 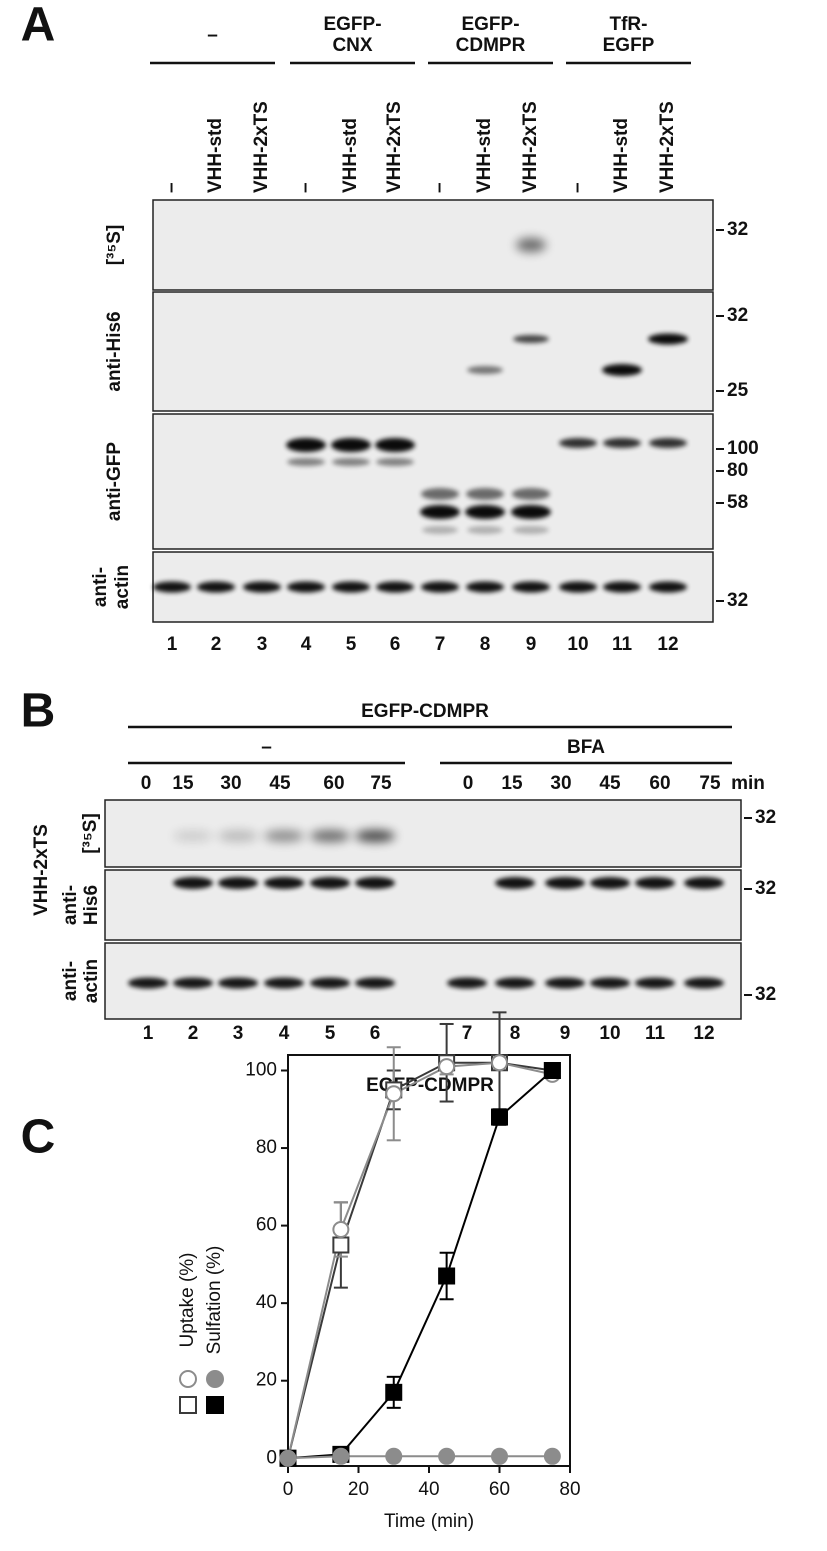 I want to click on blot-label: His6, so click(x=91, y=905).